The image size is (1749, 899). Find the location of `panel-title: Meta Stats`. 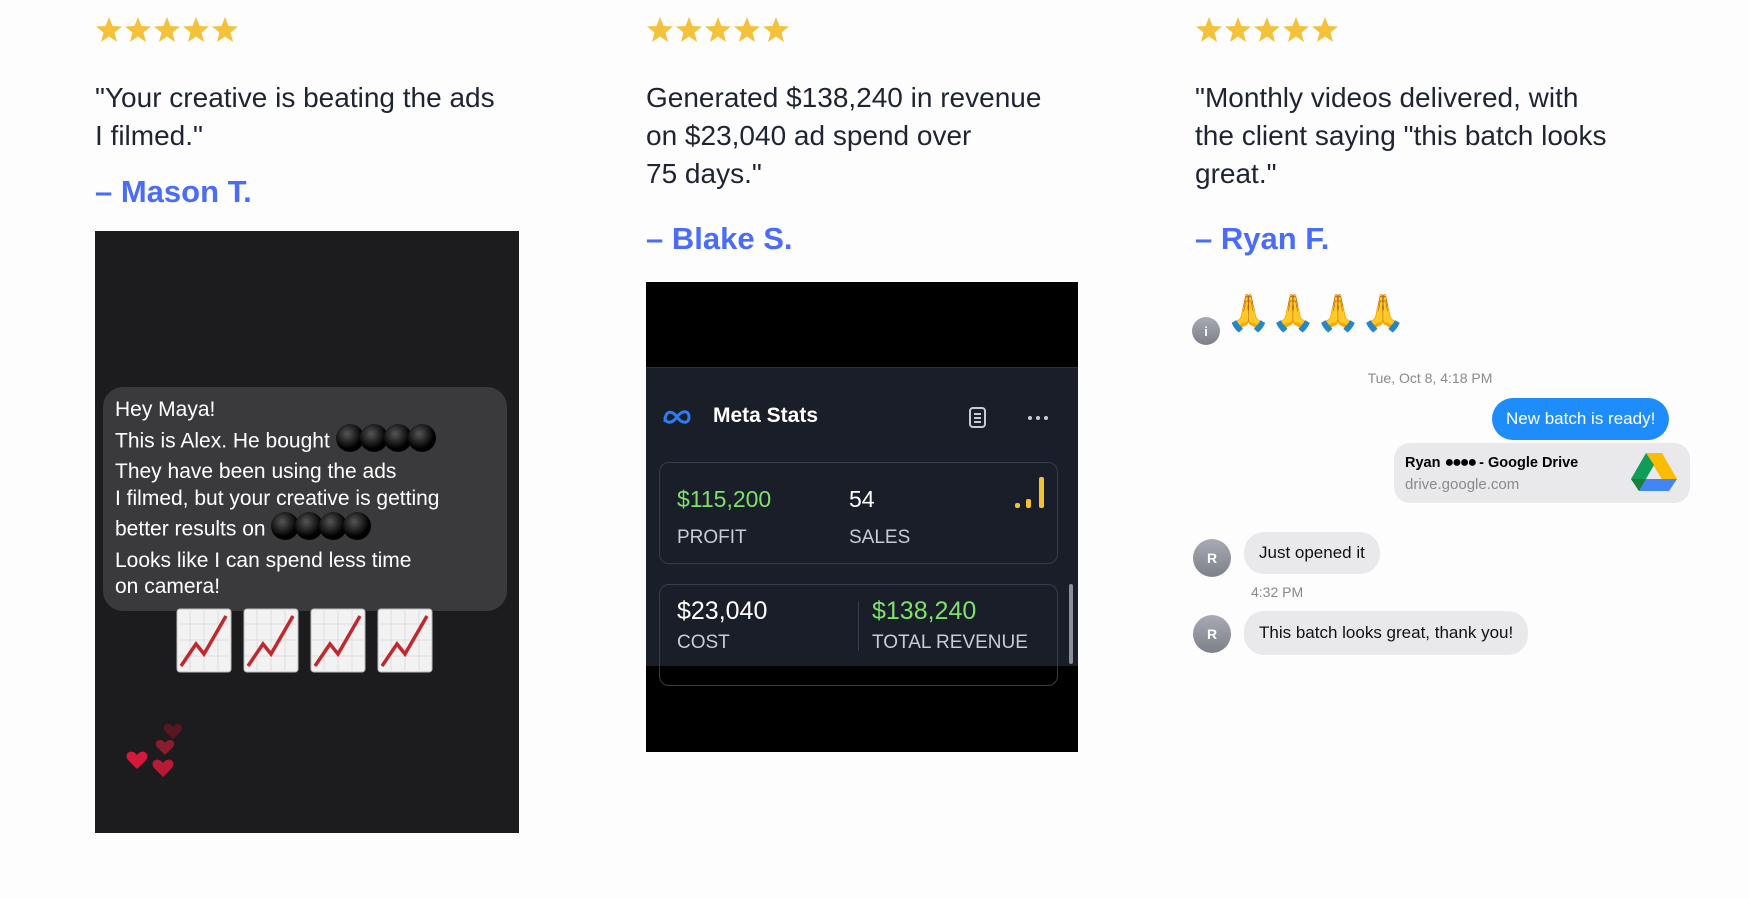

panel-title: Meta Stats is located at coordinates (766, 415).